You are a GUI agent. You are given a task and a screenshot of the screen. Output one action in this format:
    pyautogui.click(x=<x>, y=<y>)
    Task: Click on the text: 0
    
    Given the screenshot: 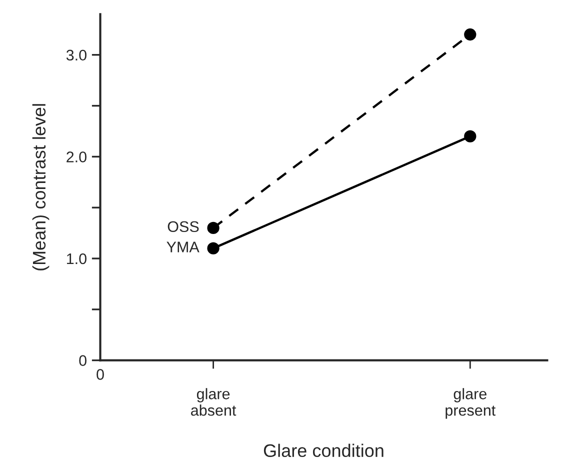 What is the action you would take?
    pyautogui.click(x=100, y=374)
    